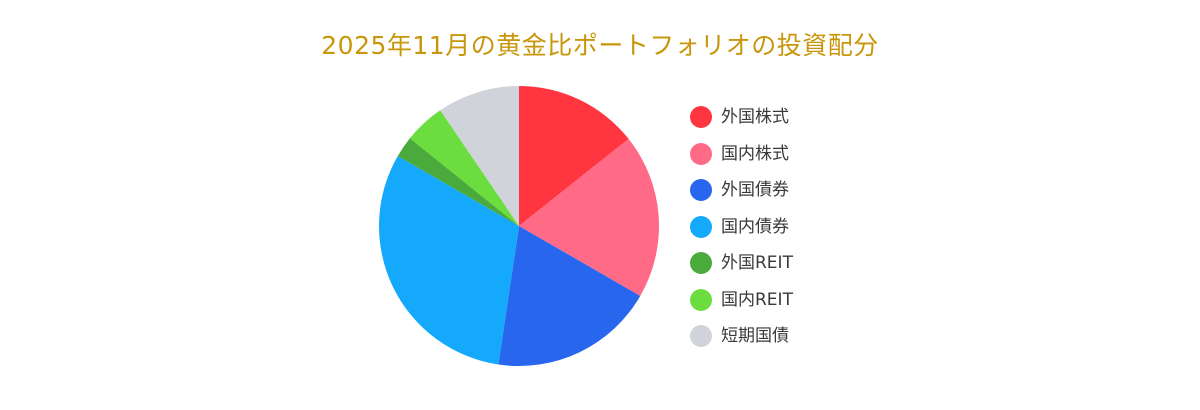 The height and width of the screenshot is (410, 1200). Describe the element at coordinates (600, 45) in the screenshot. I see `chart-title: 2025年11月の黄金比ポートフォリオの投資配分` at that location.